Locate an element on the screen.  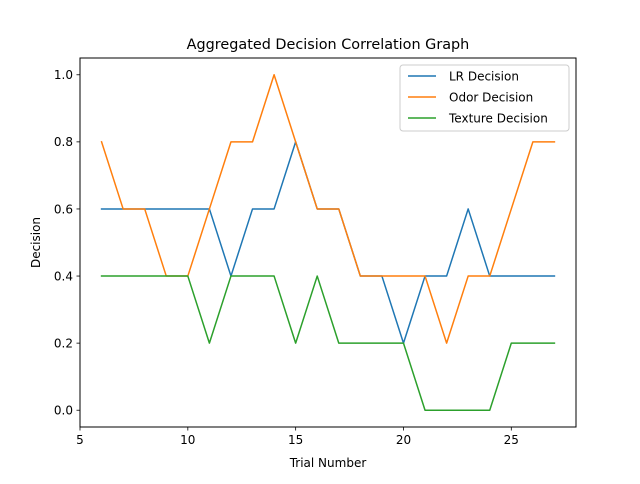
y-tick-label: 0.6 is located at coordinates (63, 209).